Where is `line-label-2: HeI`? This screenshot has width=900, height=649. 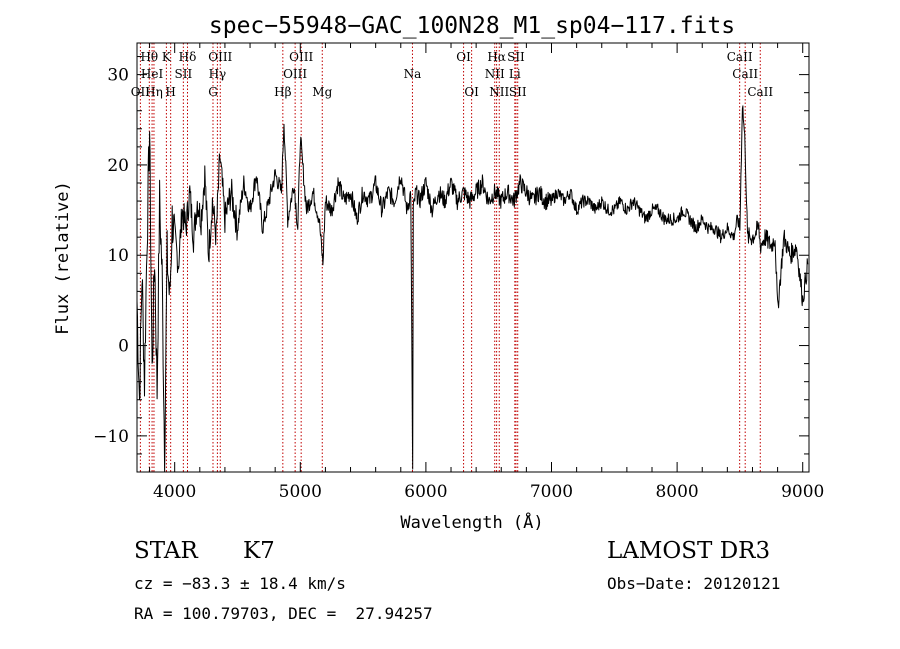
line-label-2: HeI is located at coordinates (152, 74).